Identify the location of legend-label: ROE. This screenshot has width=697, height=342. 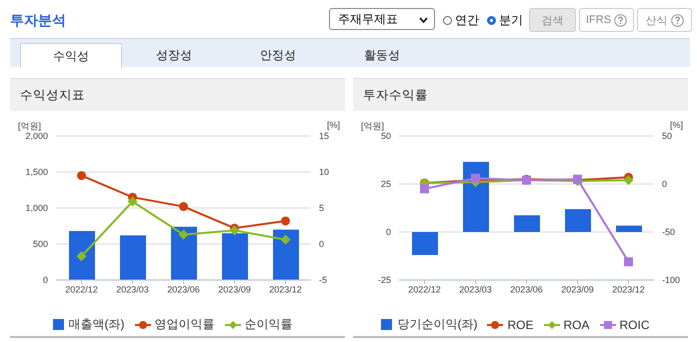
(520, 324).